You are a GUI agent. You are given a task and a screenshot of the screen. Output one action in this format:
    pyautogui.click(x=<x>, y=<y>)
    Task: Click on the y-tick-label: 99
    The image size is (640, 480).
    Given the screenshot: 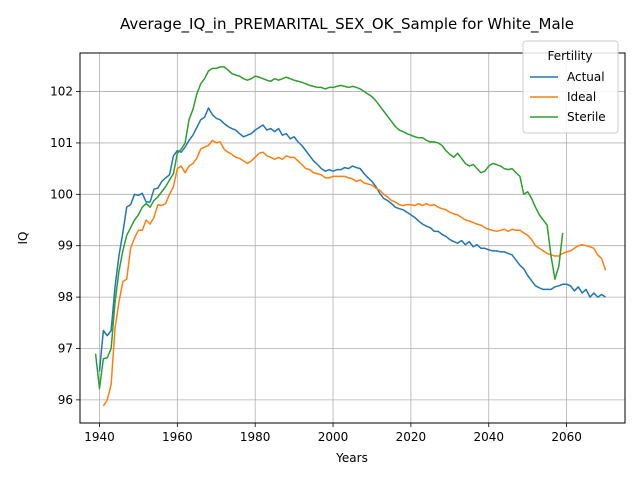 What is the action you would take?
    pyautogui.click(x=65, y=246)
    